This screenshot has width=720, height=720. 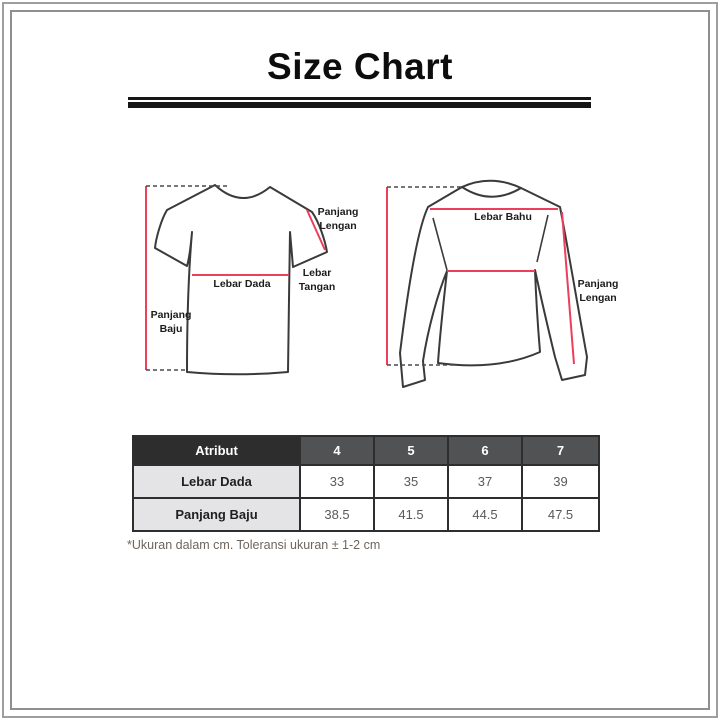 I want to click on tshirt-outline, so click(x=241, y=280).